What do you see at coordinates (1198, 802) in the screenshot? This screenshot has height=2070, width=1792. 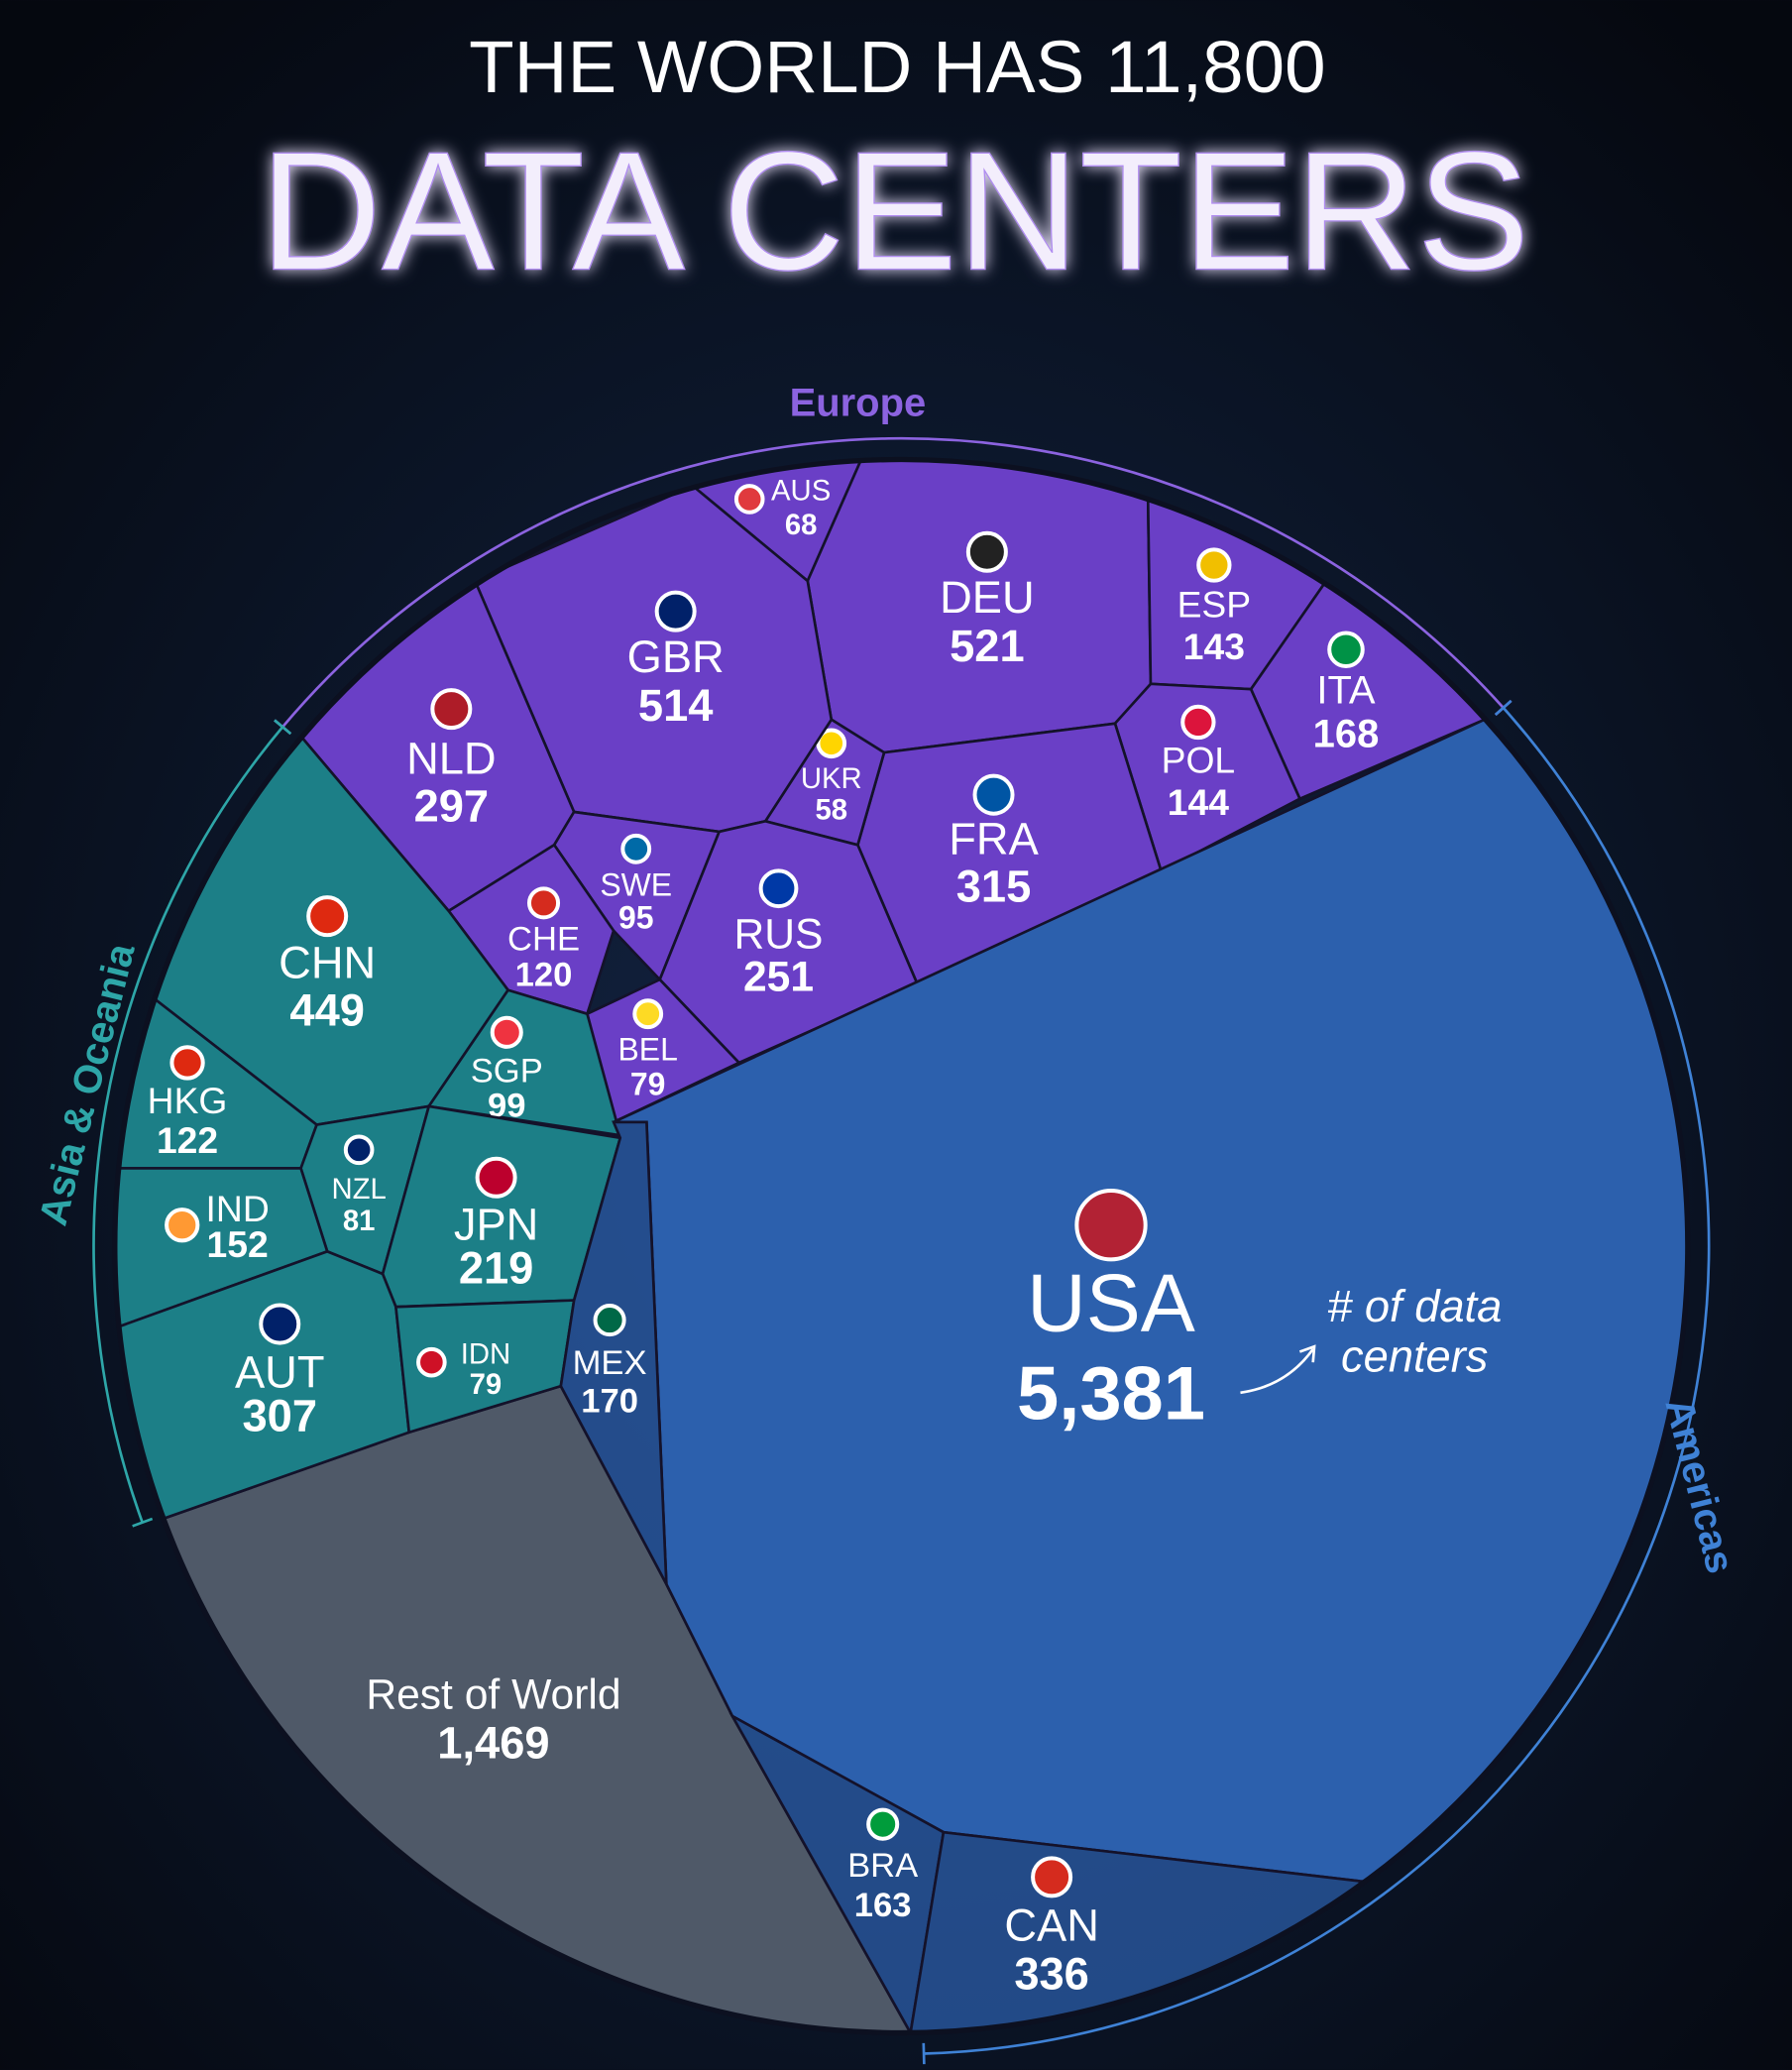 I see `cell-value: 144` at bounding box center [1198, 802].